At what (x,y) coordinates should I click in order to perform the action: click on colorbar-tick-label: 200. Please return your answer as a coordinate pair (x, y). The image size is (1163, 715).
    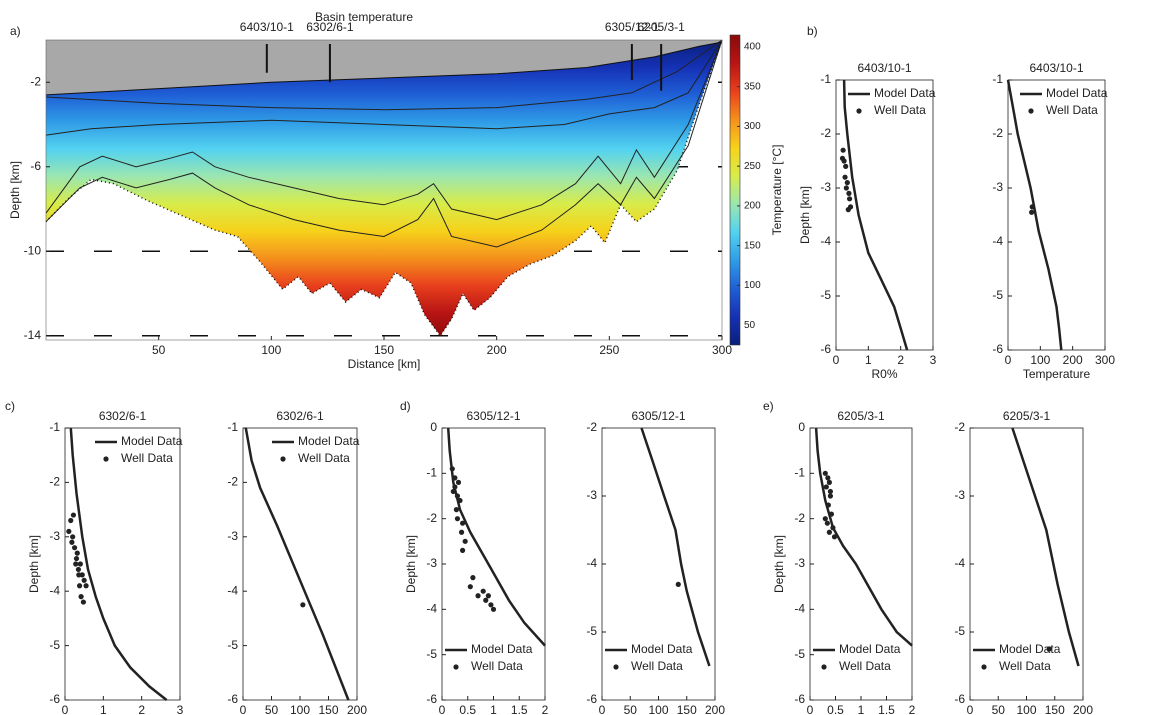
    Looking at the image, I should click on (752, 206).